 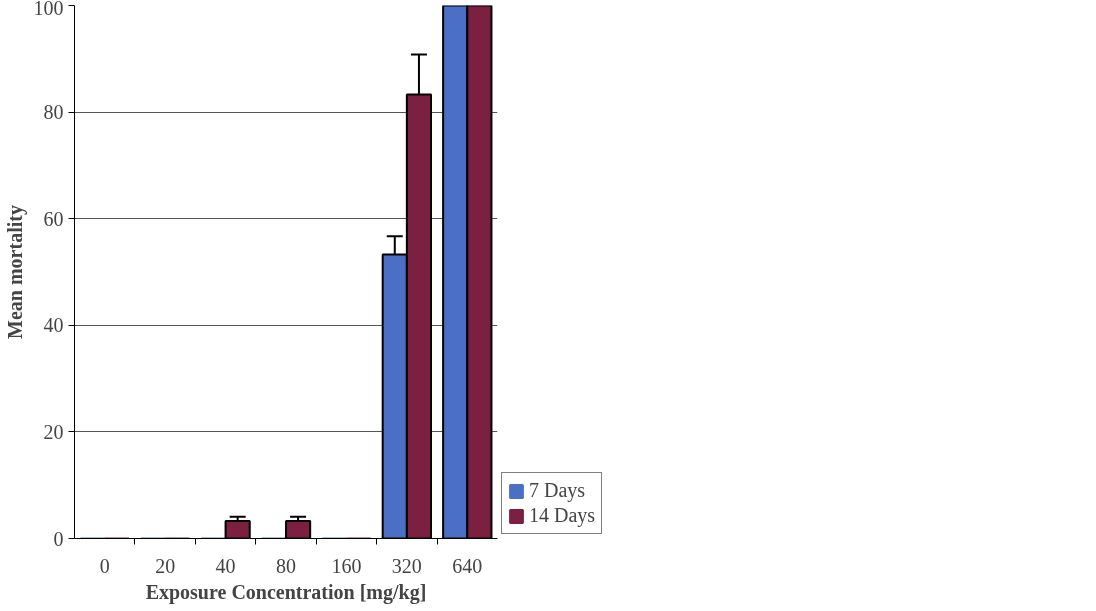 What do you see at coordinates (286, 592) in the screenshot?
I see `x-axis-title: Exposure Concentration [mg/kg]` at bounding box center [286, 592].